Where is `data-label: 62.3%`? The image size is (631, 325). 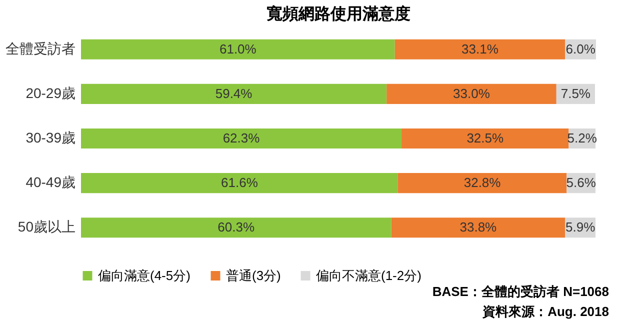 data-label: 62.3% is located at coordinates (241, 138).